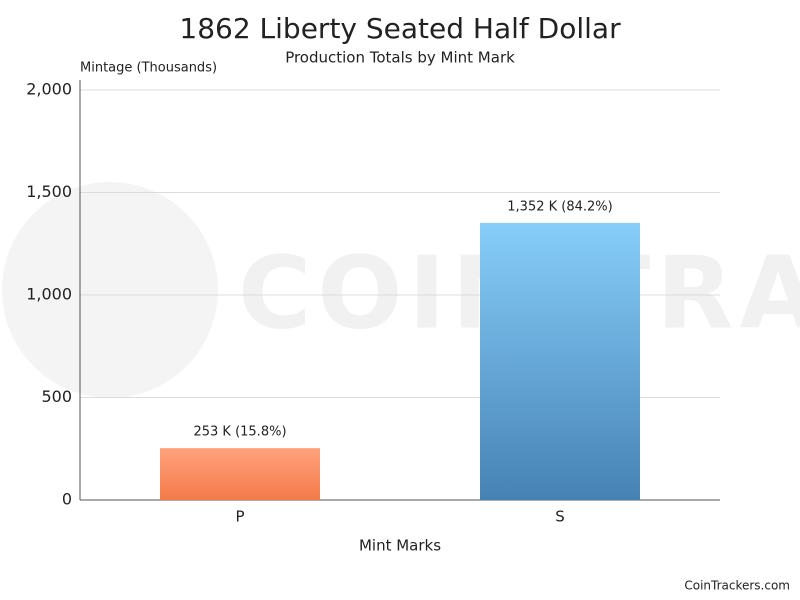 The width and height of the screenshot is (800, 600). I want to click on y-axis-label: Mintage (Thousands), so click(148, 68).